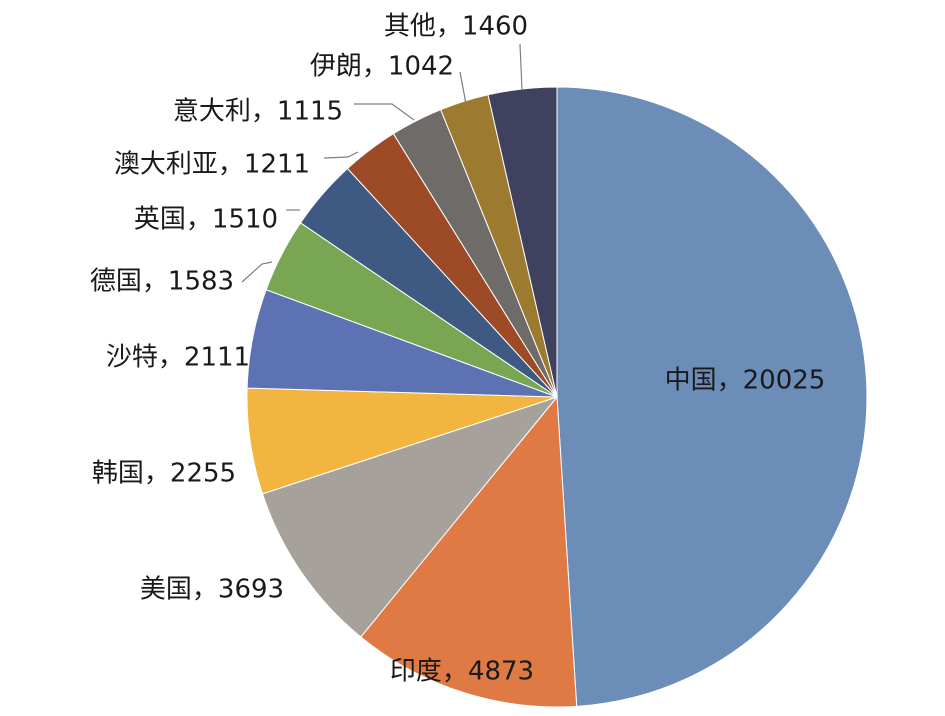 Image resolution: width=945 pixels, height=716 pixels. Describe the element at coordinates (258, 112) in the screenshot. I see `slice-label-8: 意大利，1115` at that location.